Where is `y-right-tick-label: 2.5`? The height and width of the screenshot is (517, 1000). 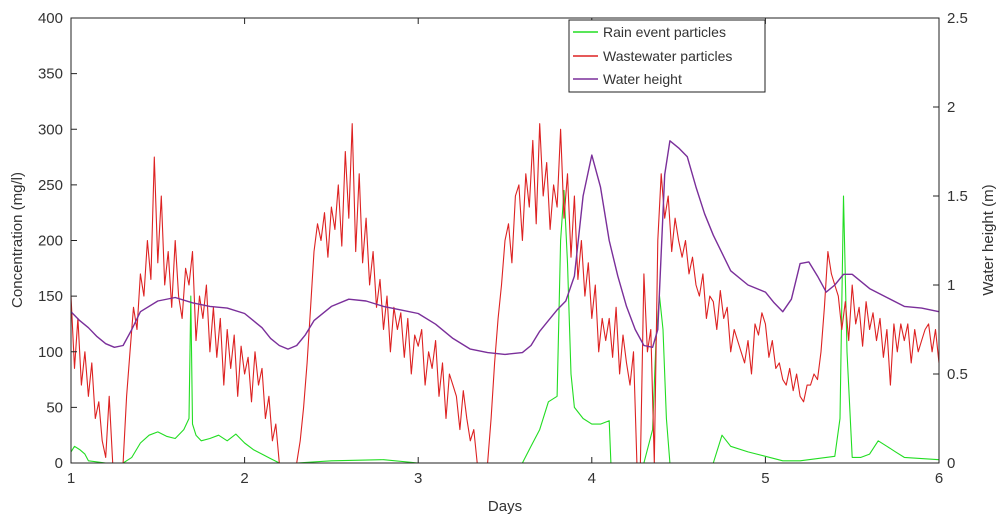 y-right-tick-label: 2.5 is located at coordinates (957, 18).